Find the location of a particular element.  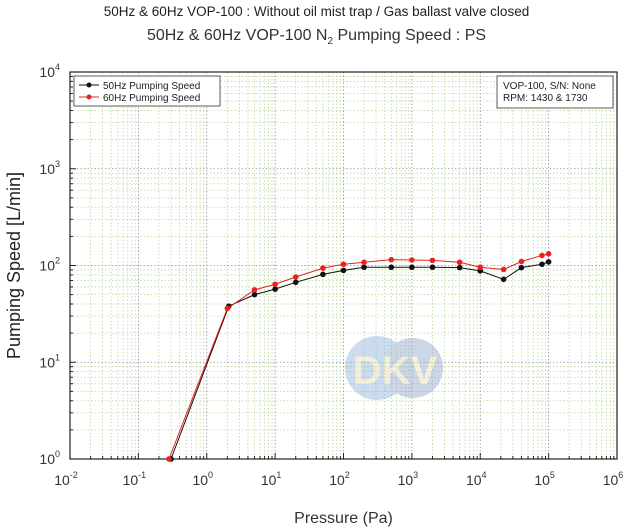

x-tick-label: 10² is located at coordinates (339, 479).